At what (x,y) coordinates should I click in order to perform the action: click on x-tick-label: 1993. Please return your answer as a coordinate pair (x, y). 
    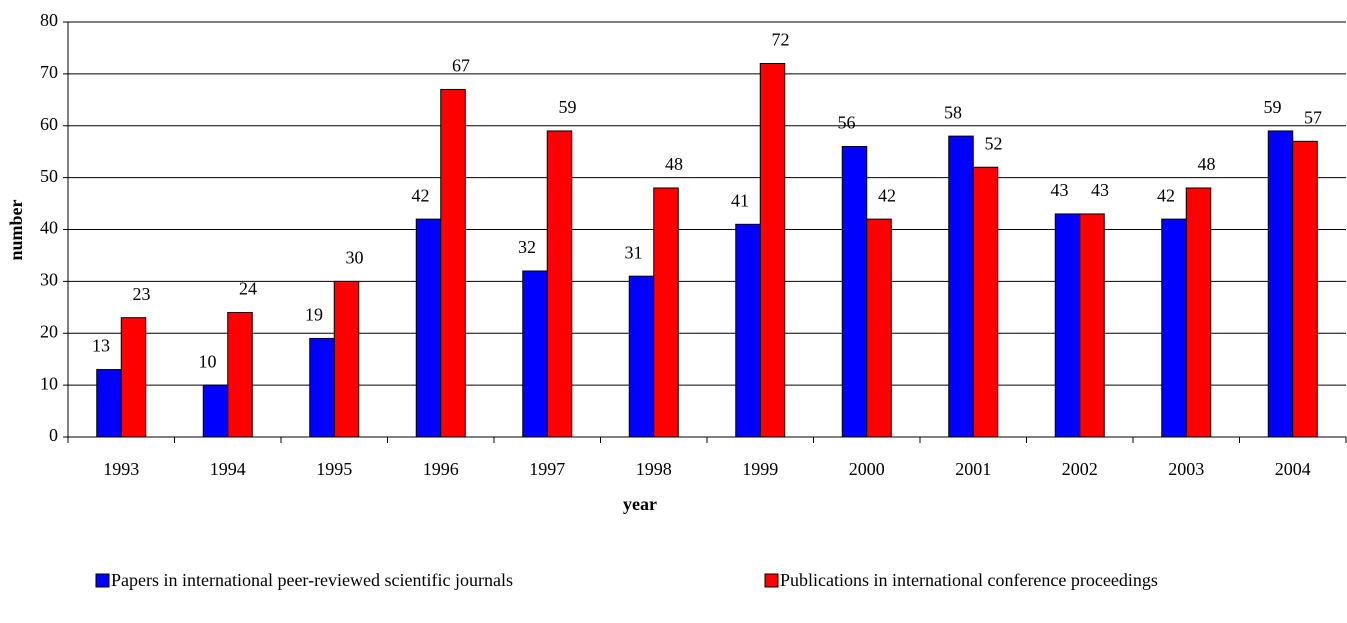
    Looking at the image, I should click on (121, 469).